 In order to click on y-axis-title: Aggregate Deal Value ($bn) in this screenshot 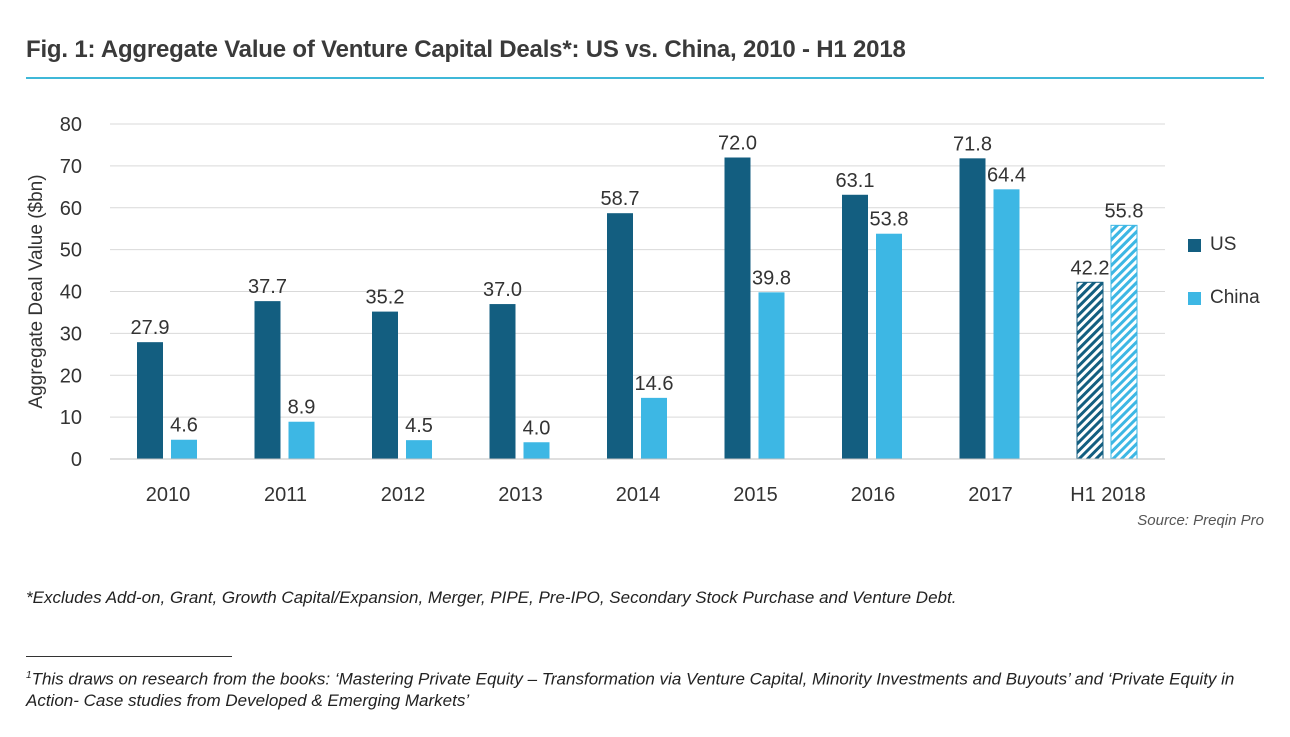, I will do `click(36, 291)`.